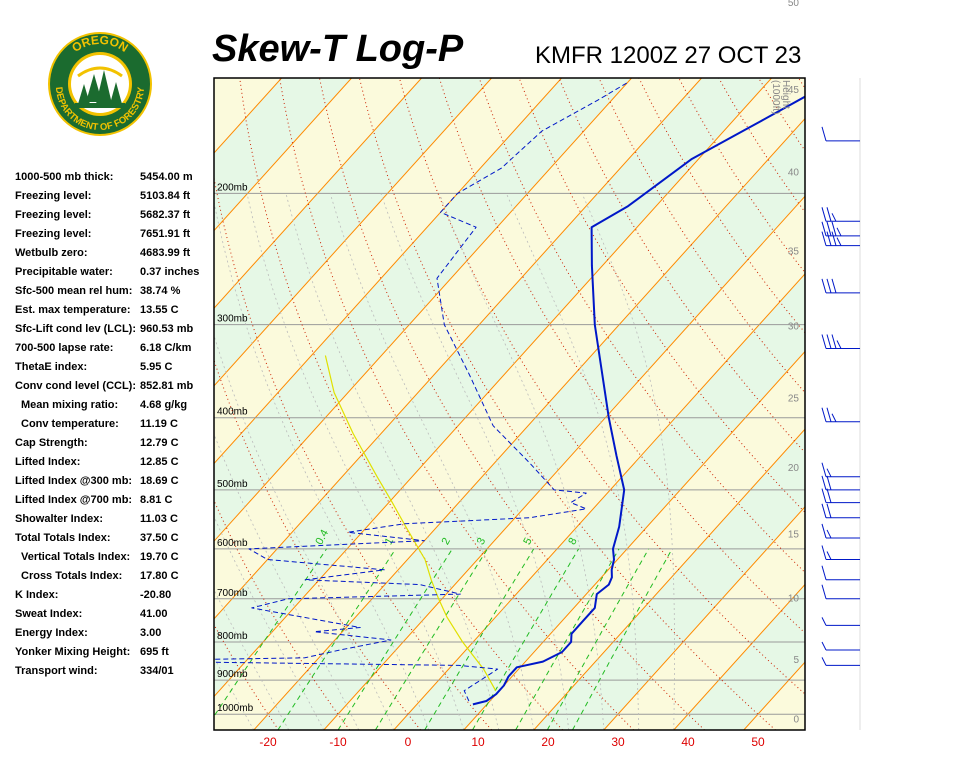  What do you see at coordinates (408, 742) in the screenshot?
I see `x-tick-label: 0` at bounding box center [408, 742].